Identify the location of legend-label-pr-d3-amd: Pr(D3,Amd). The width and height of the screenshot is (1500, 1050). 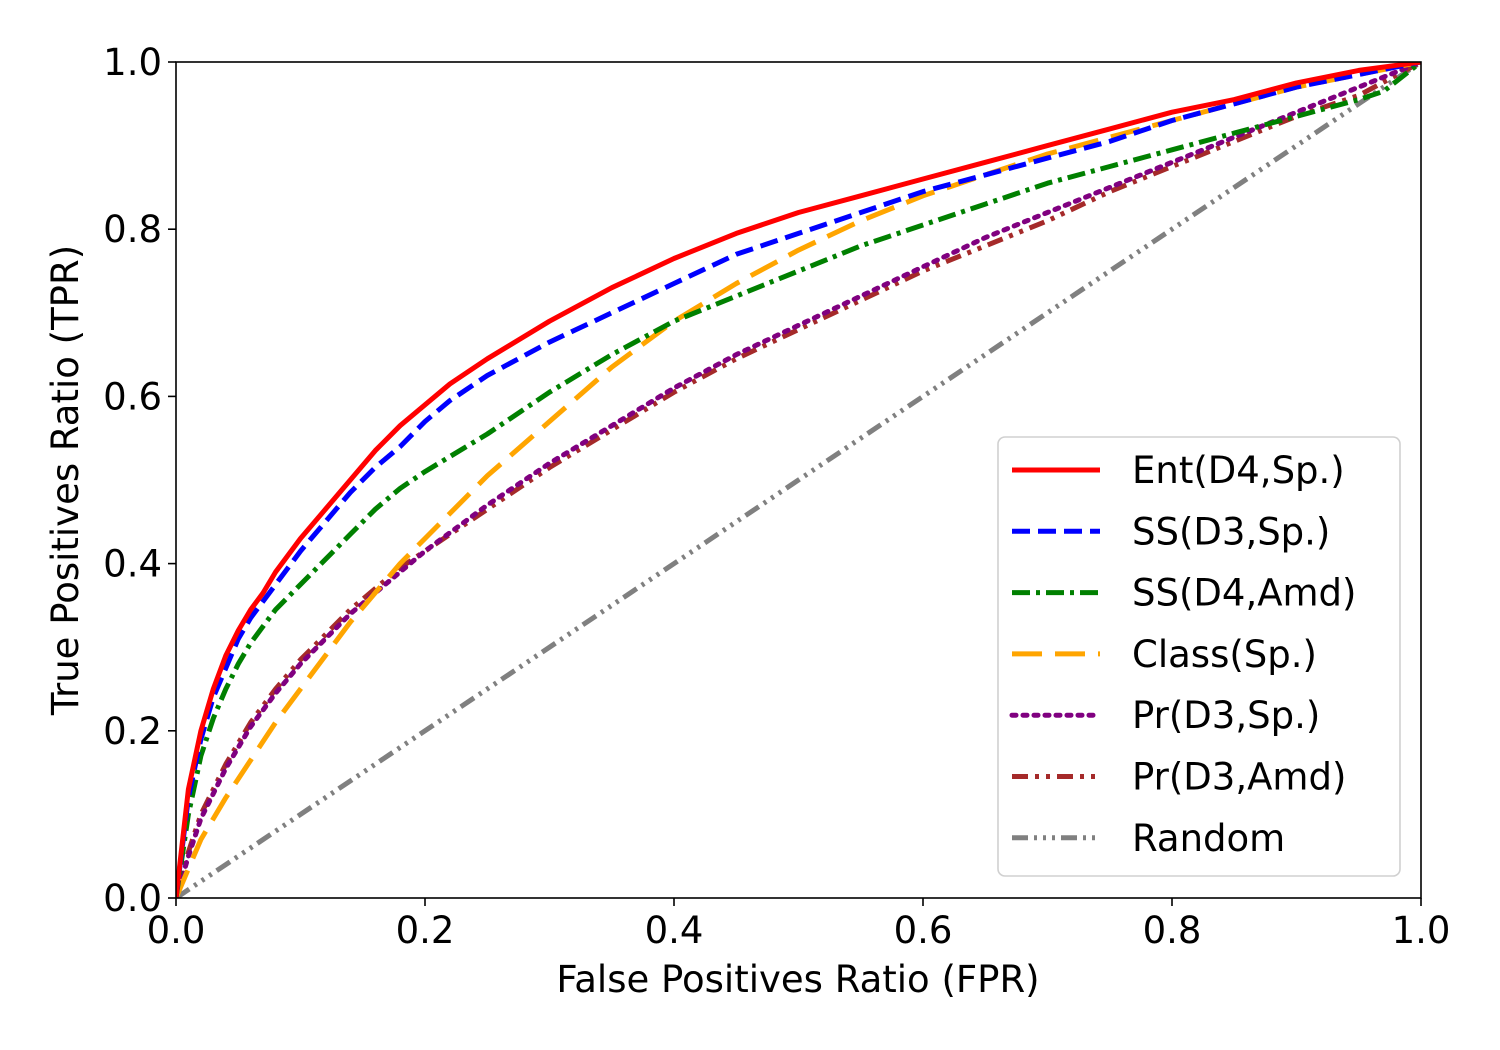
(1239, 777).